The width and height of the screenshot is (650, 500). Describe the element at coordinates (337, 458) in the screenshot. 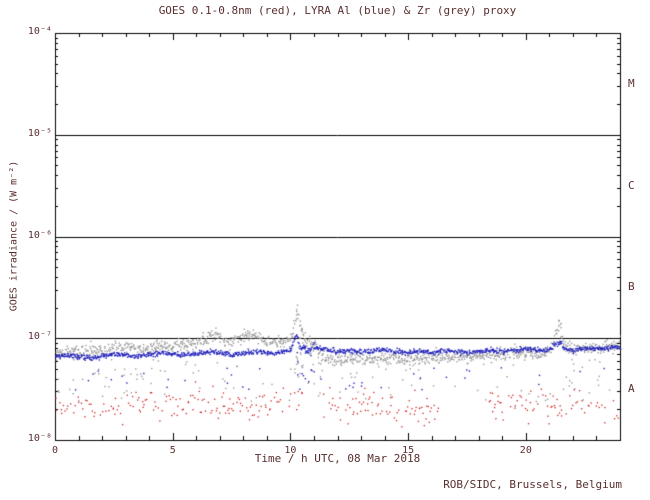

I see `x-axis-label: Time / h UTC, 08 Mar 2018` at that location.